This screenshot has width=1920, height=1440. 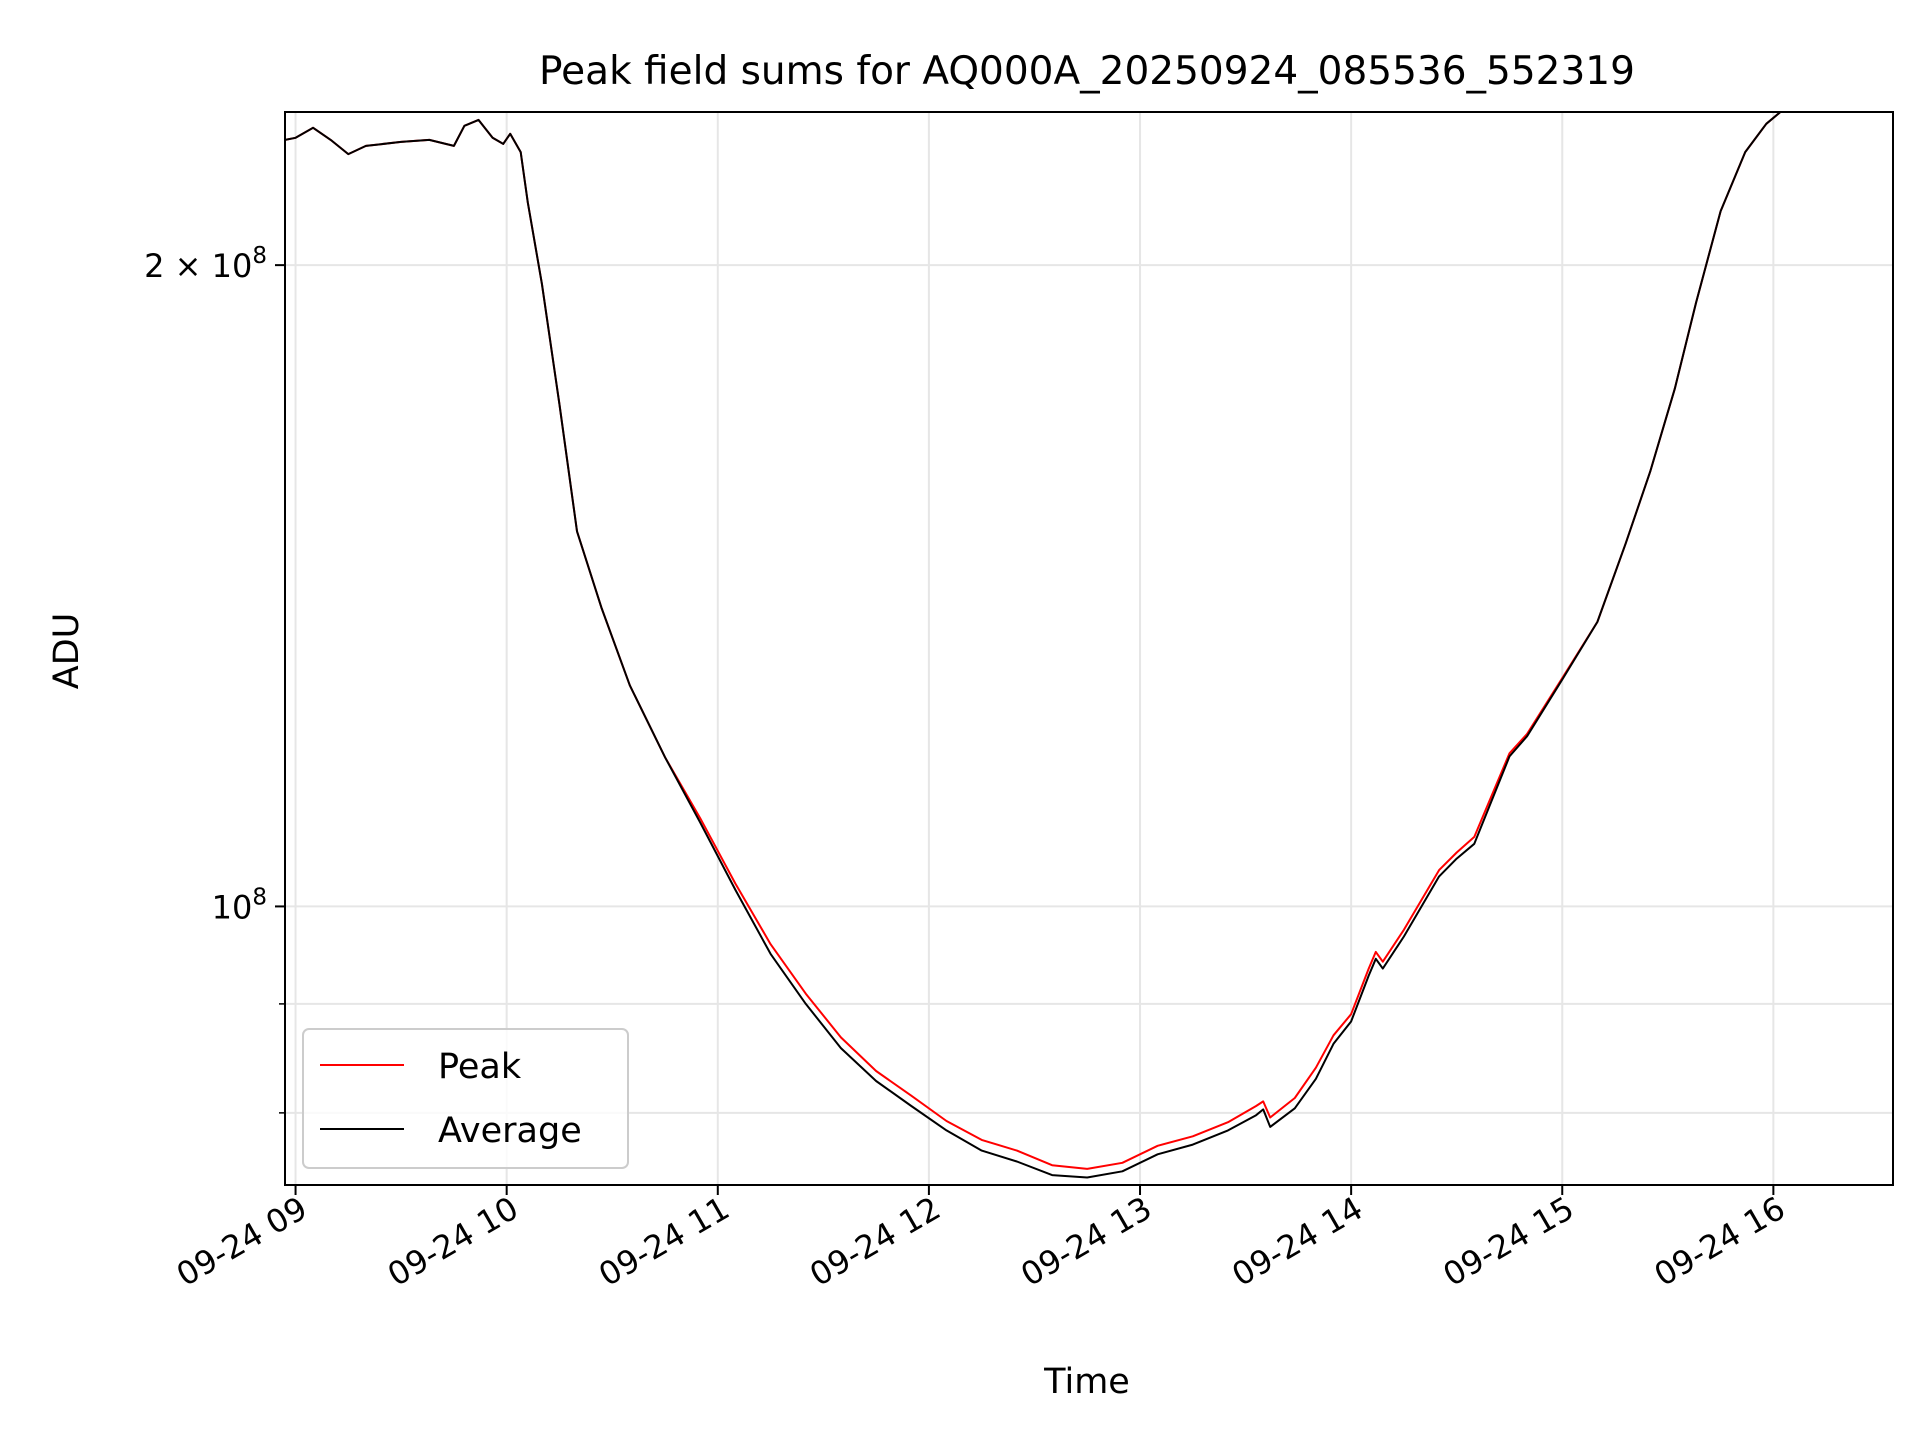 I want to click on y-tick-label-1: 2 × 108, so click(x=205, y=264).